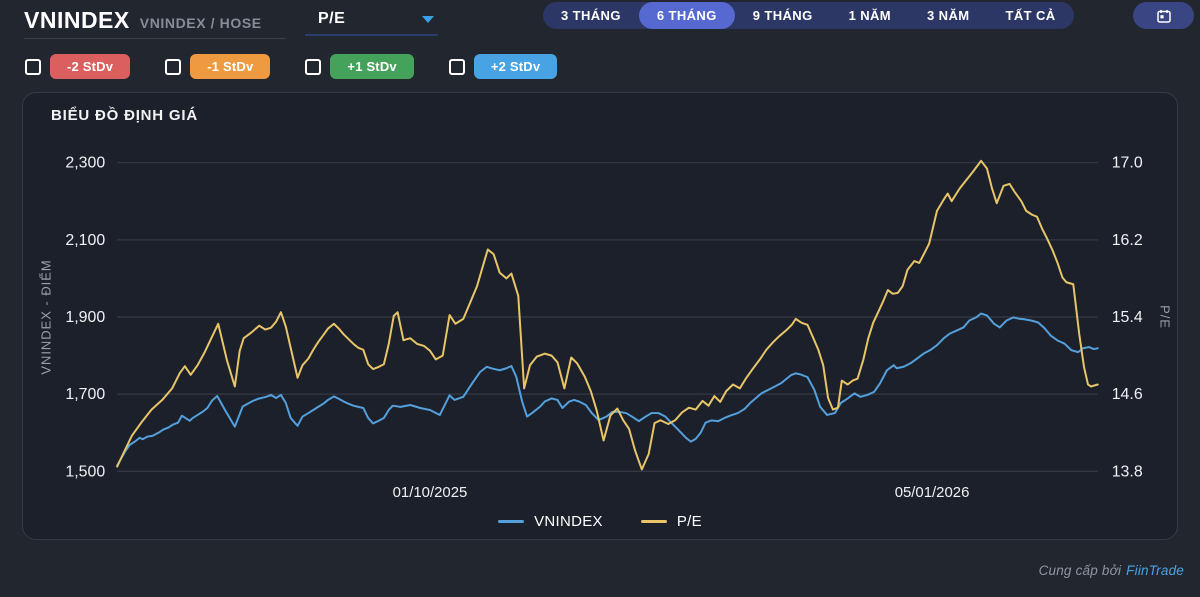 This screenshot has width=1200, height=597. I want to click on stdv-toggle-item: +1 StDv, so click(359, 66).